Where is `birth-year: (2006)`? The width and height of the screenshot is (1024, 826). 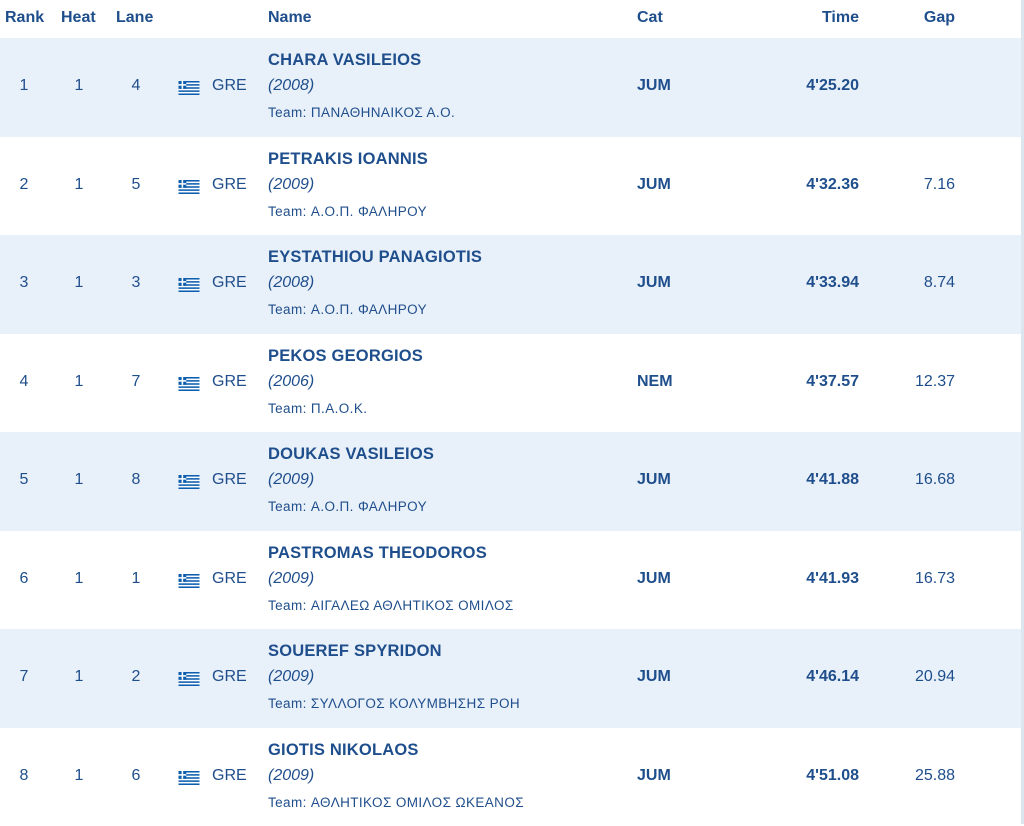 birth-year: (2006) is located at coordinates (291, 382).